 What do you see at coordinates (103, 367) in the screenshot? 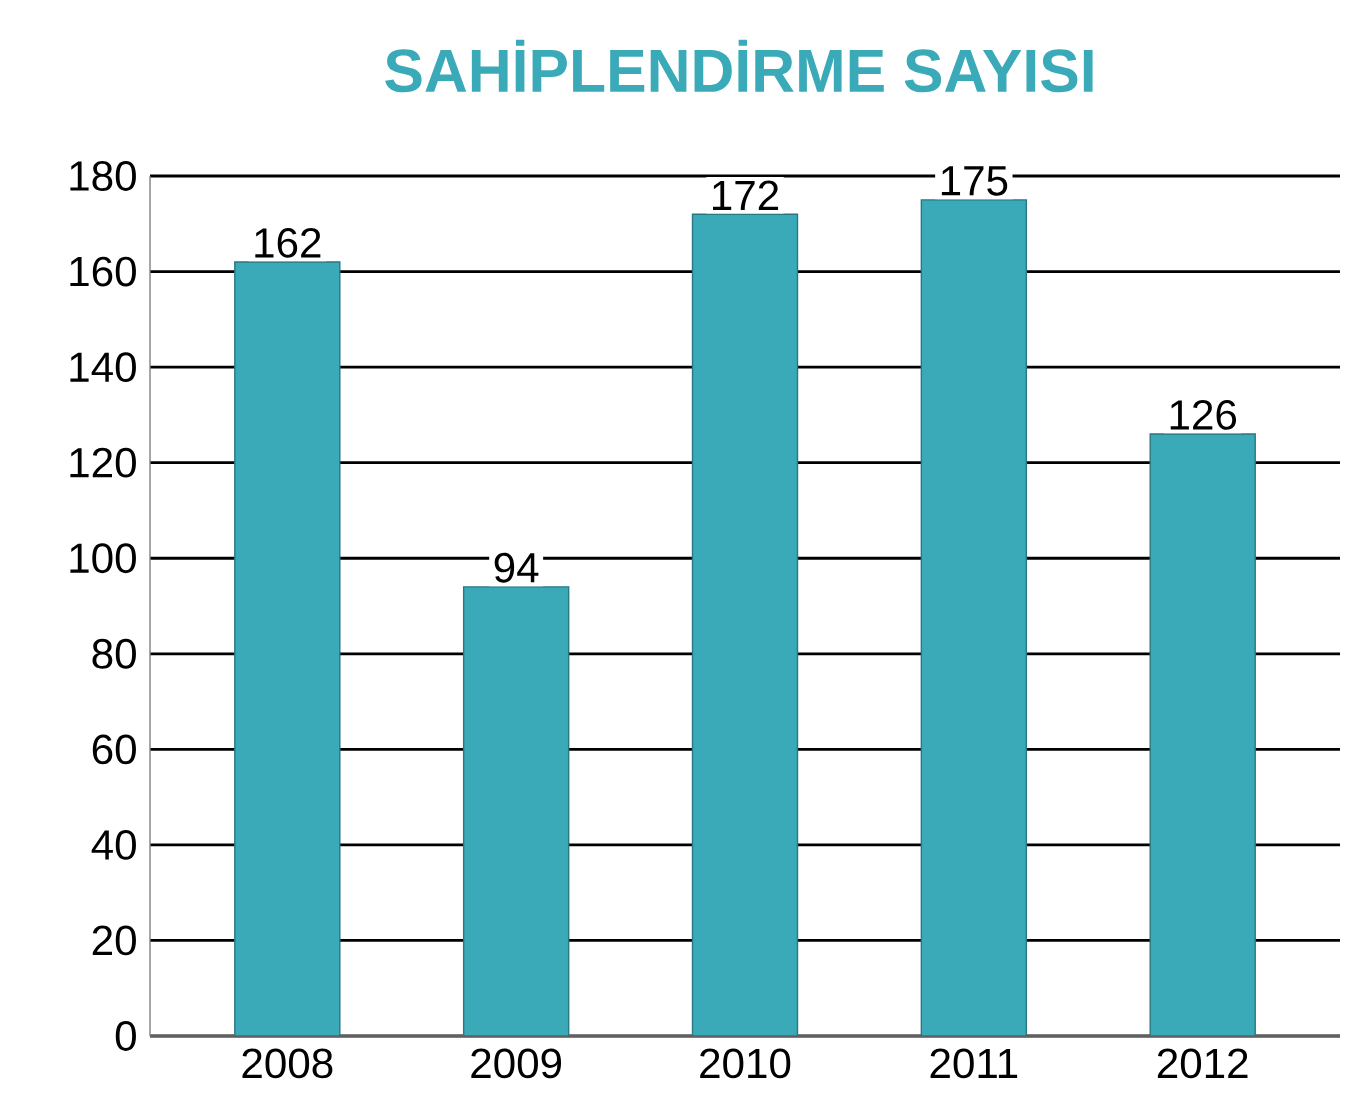
I see `y-tick-label: 140` at bounding box center [103, 367].